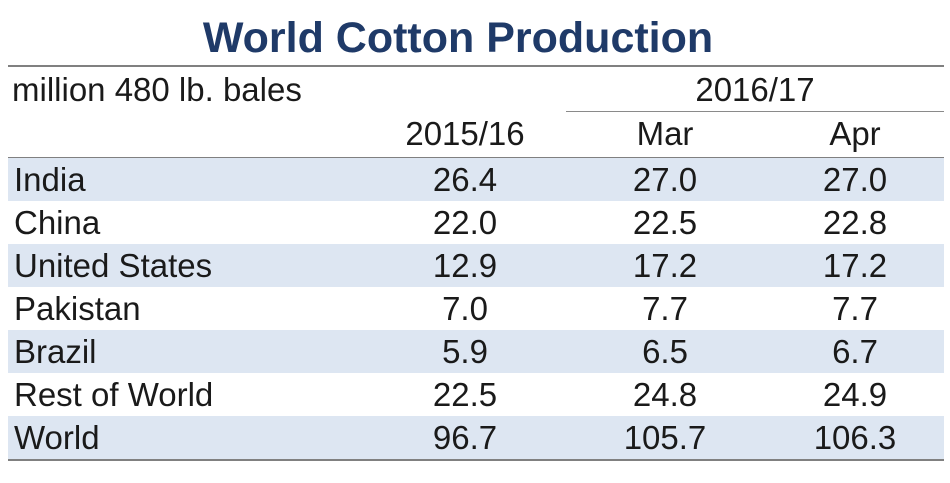 Image resolution: width=950 pixels, height=483 pixels. What do you see at coordinates (476, 460) in the screenshot?
I see `bottom-rule` at bounding box center [476, 460].